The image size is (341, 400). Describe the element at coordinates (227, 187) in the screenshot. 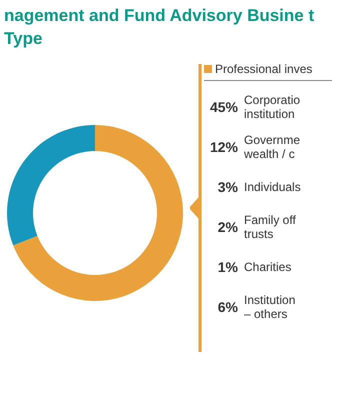

I see `text: 3%` at that location.